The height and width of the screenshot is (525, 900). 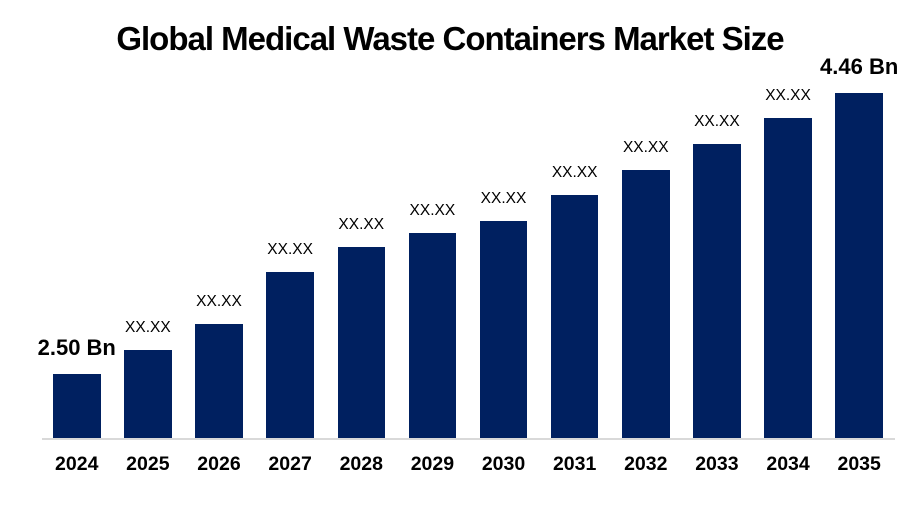 I want to click on bar-2025, so click(x=148, y=394).